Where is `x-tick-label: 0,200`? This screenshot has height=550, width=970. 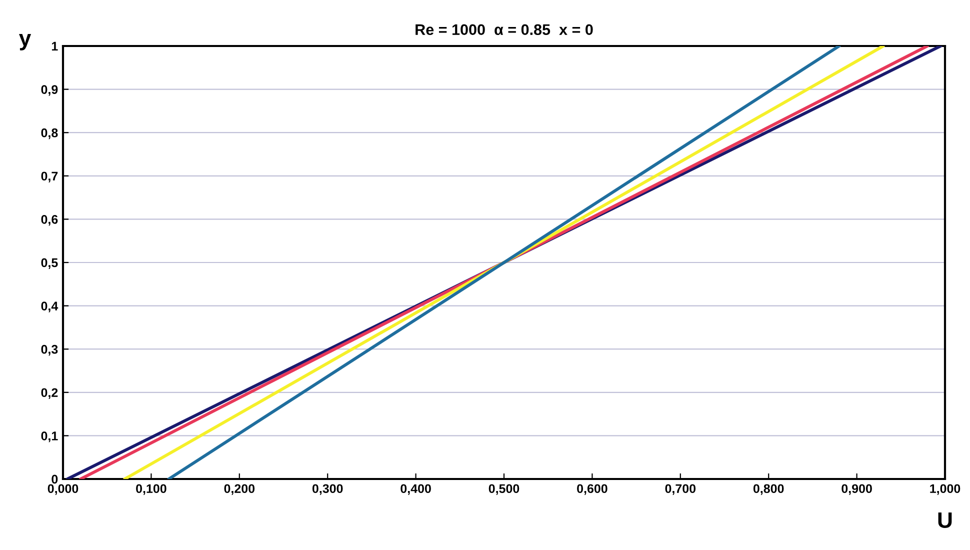 x-tick-label: 0,200 is located at coordinates (239, 489).